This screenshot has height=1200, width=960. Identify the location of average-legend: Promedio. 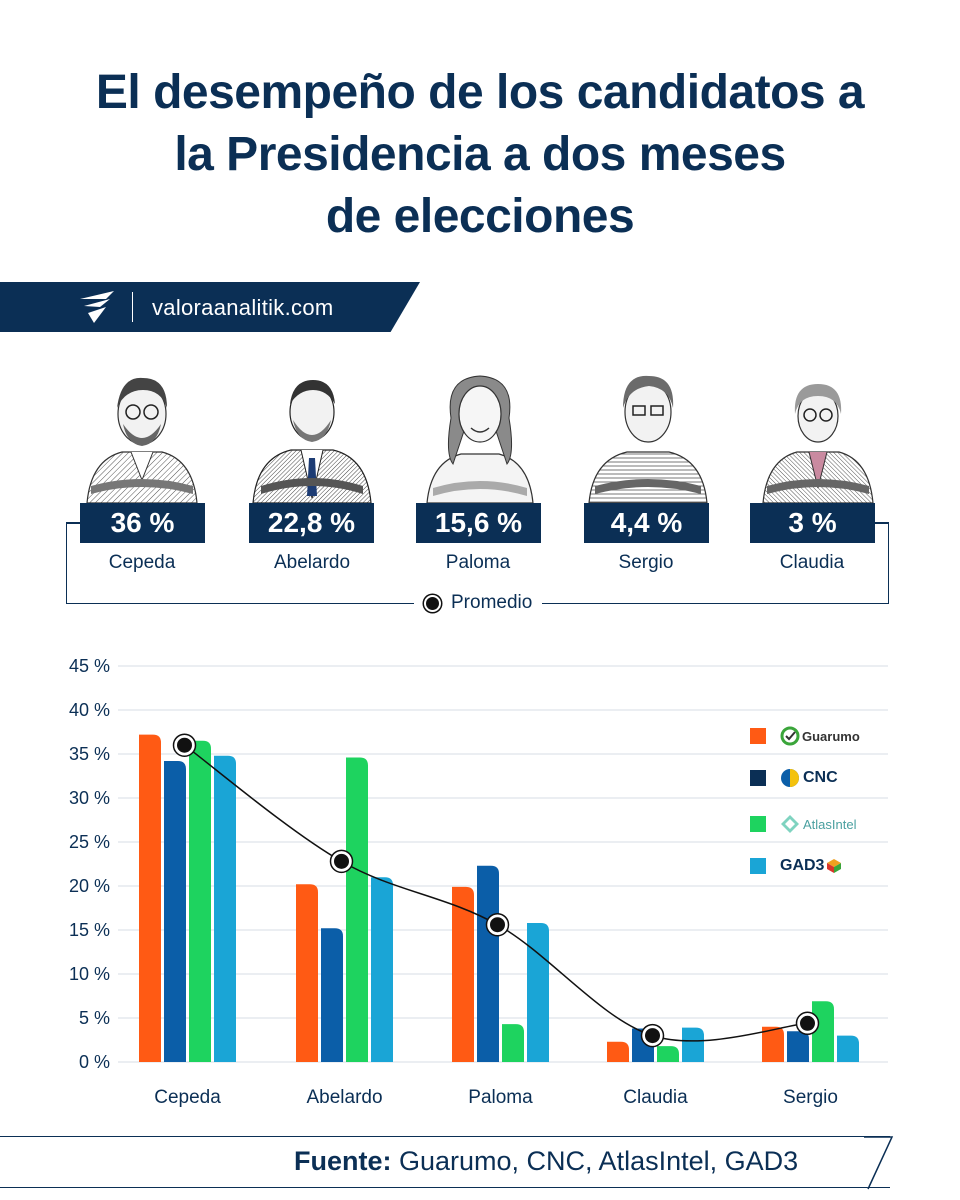
(478, 603).